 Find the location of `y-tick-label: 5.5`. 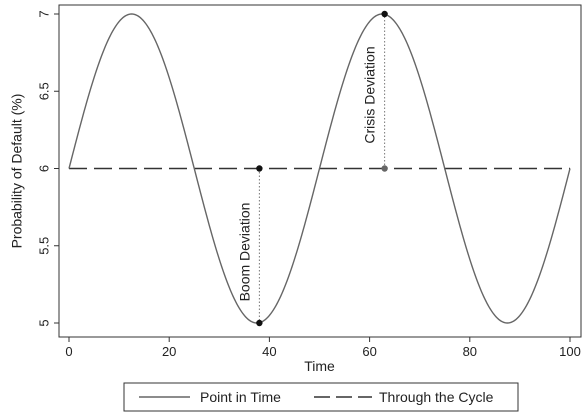

y-tick-label: 5.5 is located at coordinates (43, 246).